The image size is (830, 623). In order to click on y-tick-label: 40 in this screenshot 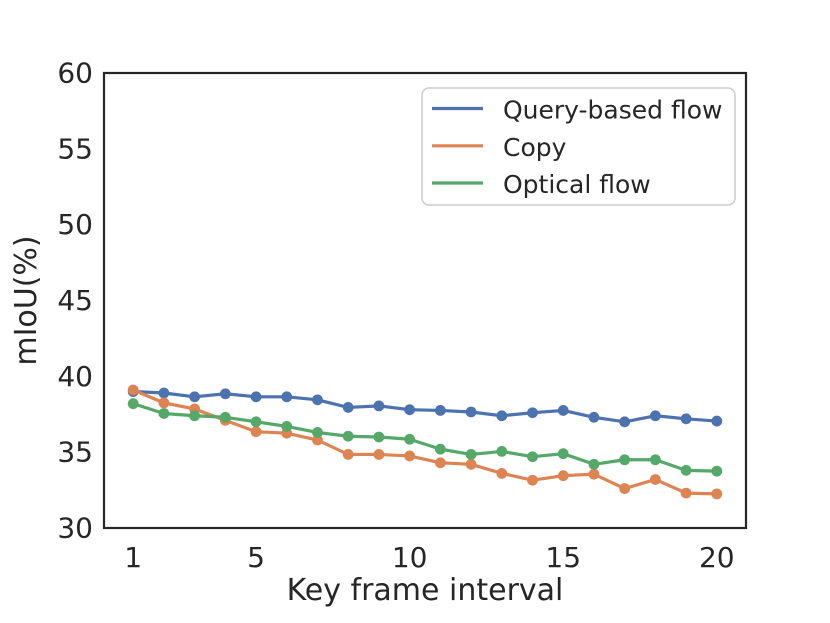, I will do `click(75, 376)`.